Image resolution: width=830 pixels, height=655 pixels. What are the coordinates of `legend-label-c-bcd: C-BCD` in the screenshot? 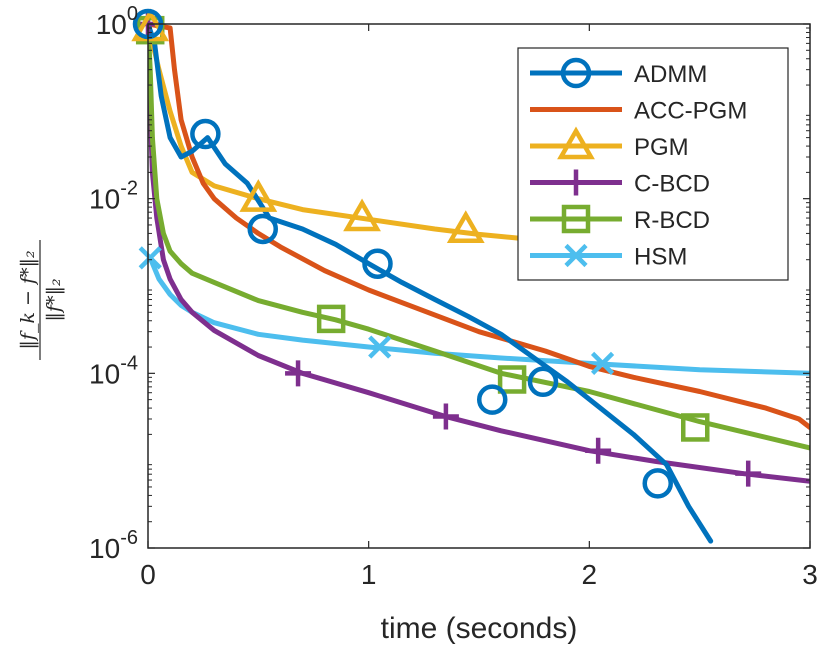 It's located at (672, 184).